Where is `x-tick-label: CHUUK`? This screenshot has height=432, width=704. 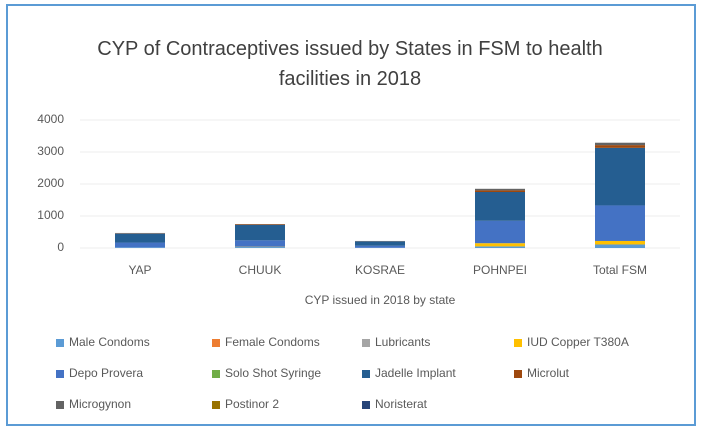 x-tick-label: CHUUK is located at coordinates (260, 270).